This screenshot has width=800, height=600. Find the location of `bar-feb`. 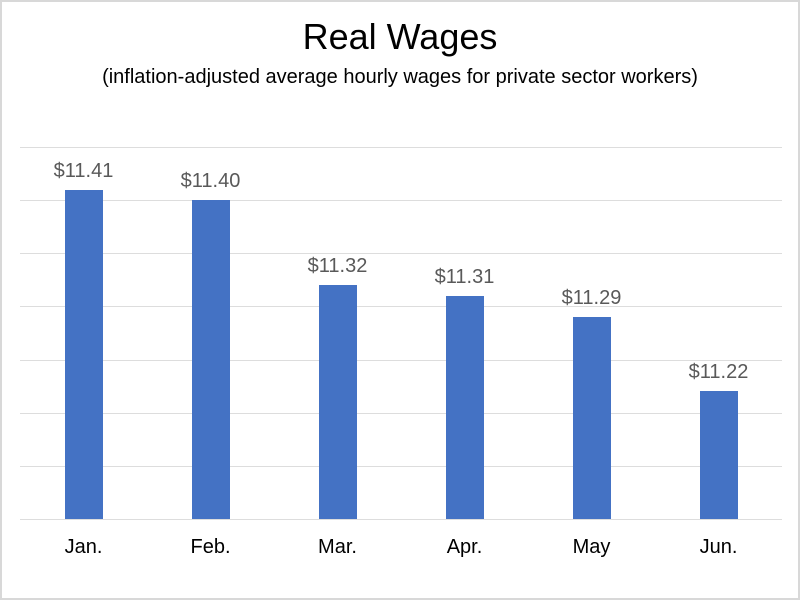

bar-feb is located at coordinates (210, 359).